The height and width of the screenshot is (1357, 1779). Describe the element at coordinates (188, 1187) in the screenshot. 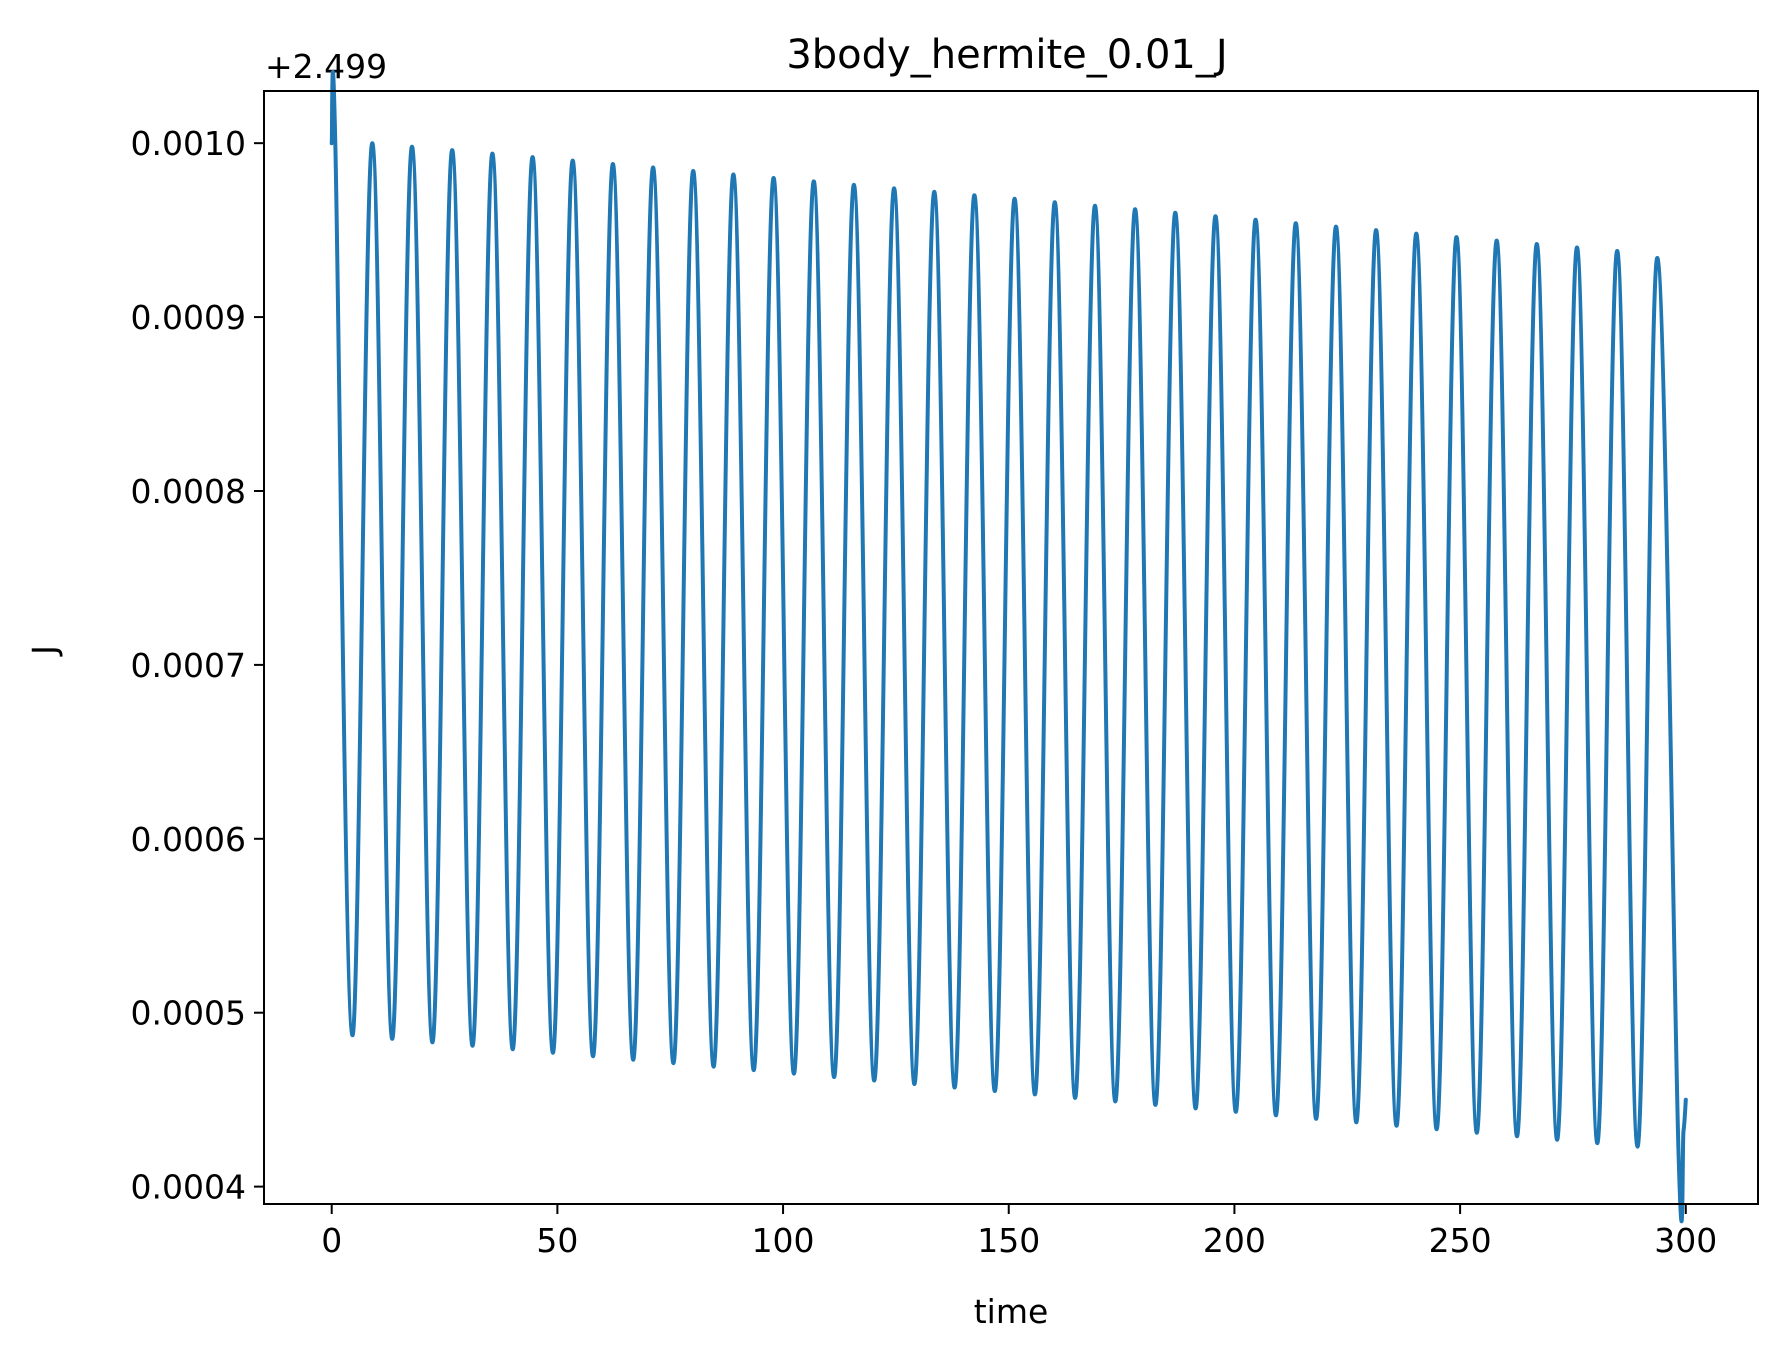

I see `y-tick-label: 0.0004` at that location.